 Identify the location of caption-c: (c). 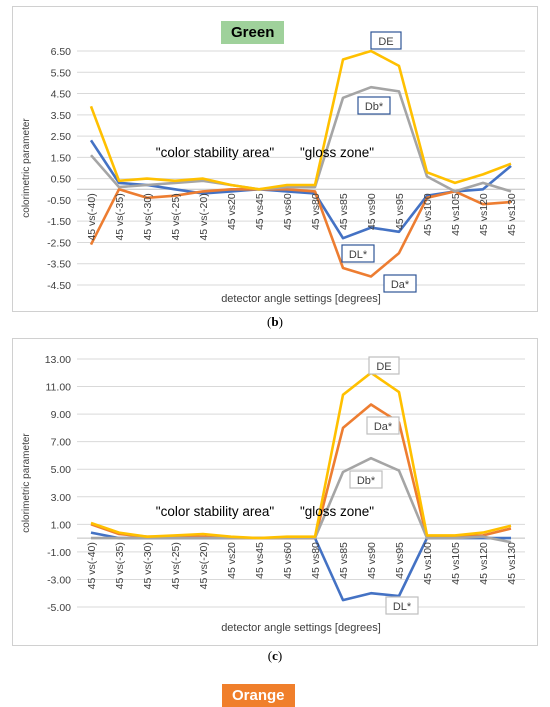
(275, 655).